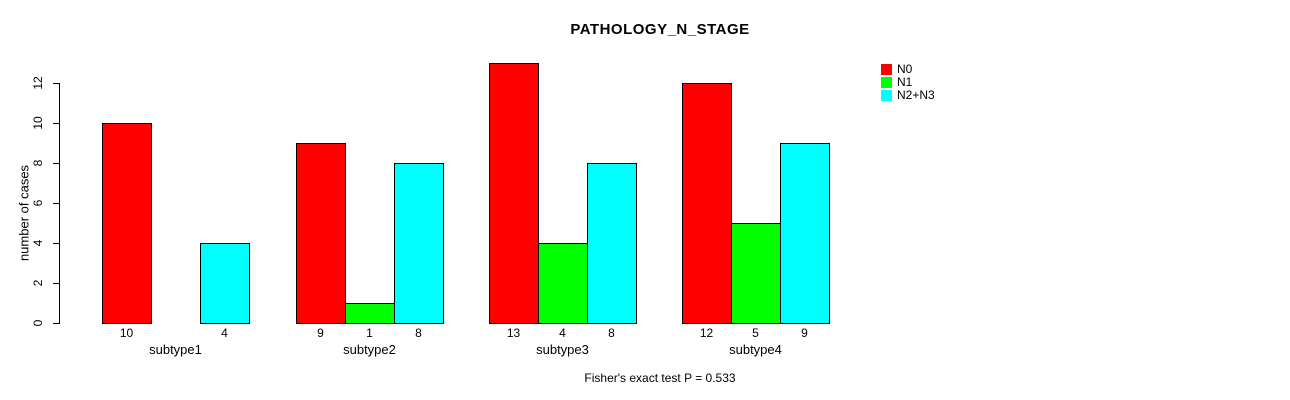  What do you see at coordinates (805, 233) in the screenshot?
I see `bar-n2-n3-subtype4` at bounding box center [805, 233].